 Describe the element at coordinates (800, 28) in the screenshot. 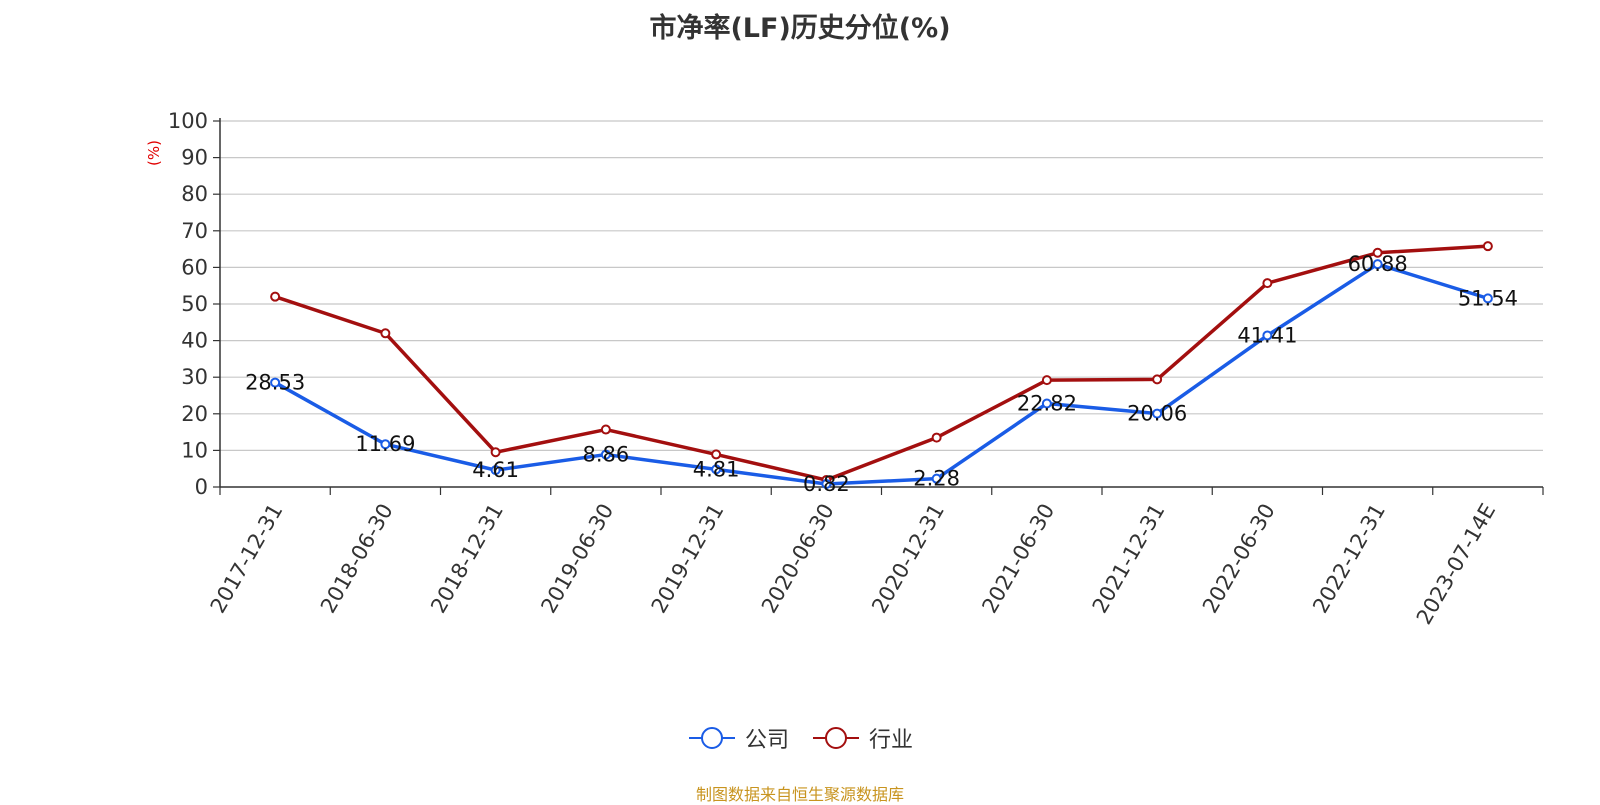

I see `chart-title: 市净率(LF)历史分位(%)` at that location.